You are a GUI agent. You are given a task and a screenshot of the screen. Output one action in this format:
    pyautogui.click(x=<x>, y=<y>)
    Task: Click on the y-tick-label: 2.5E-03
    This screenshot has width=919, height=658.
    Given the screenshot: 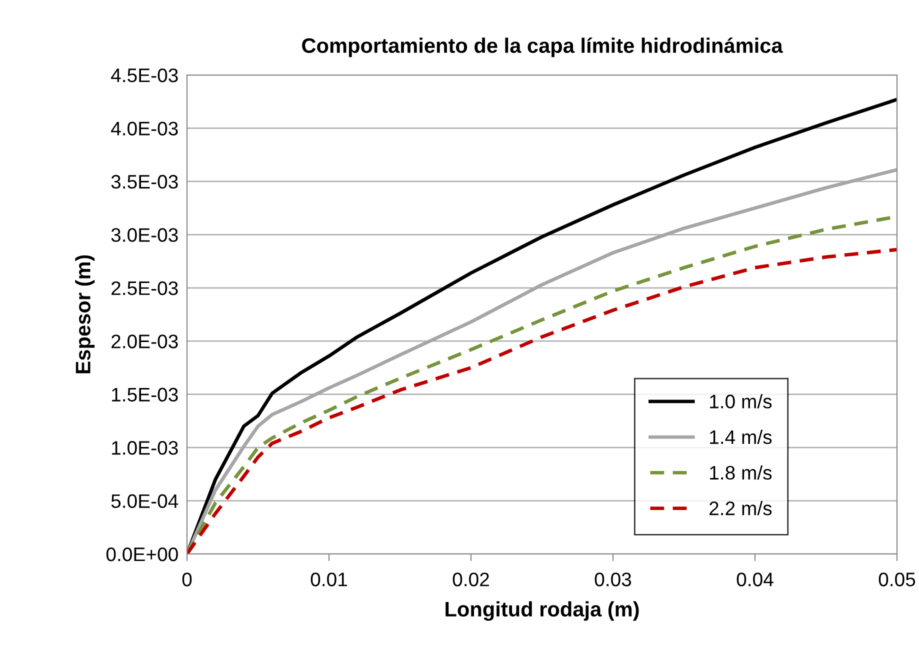 What is the action you would take?
    pyautogui.click(x=145, y=288)
    